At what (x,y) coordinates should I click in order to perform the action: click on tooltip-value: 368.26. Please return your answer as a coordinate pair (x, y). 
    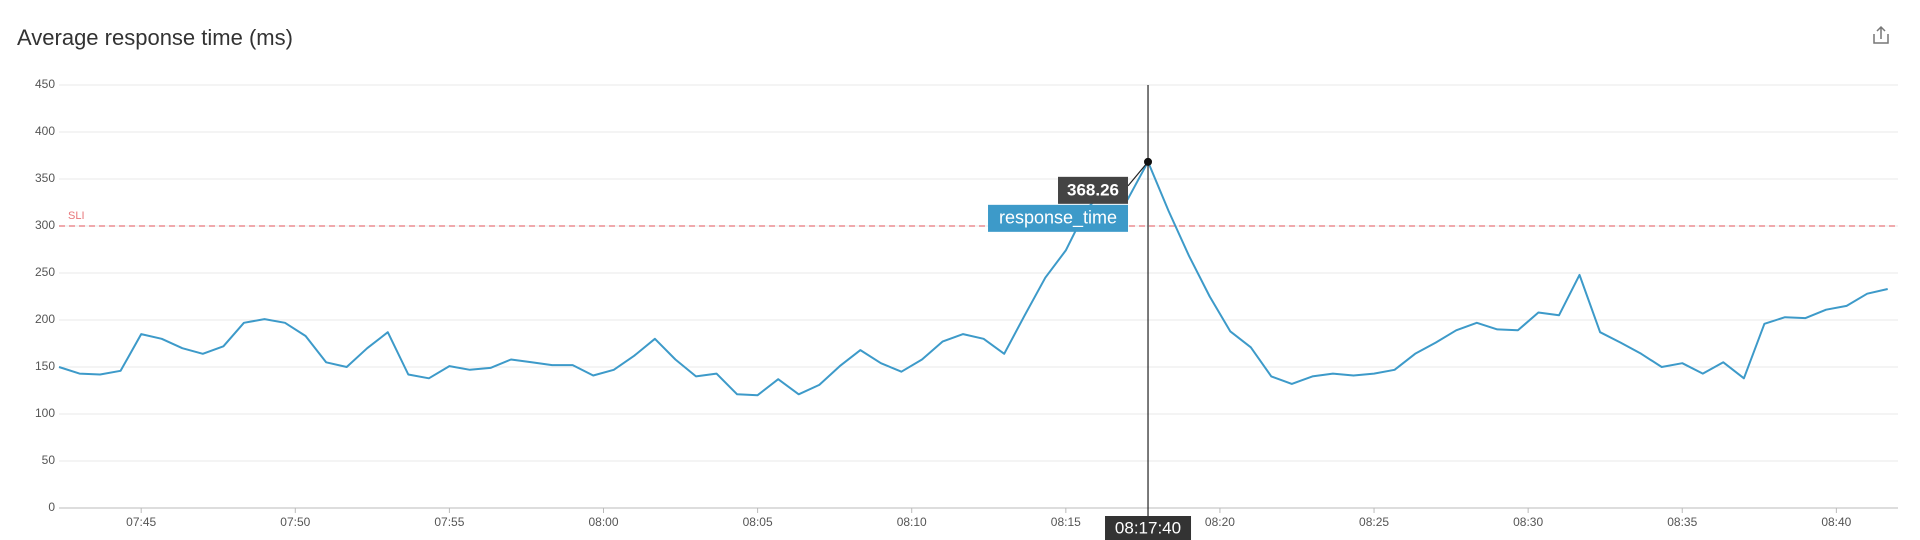
    Looking at the image, I should click on (1093, 189).